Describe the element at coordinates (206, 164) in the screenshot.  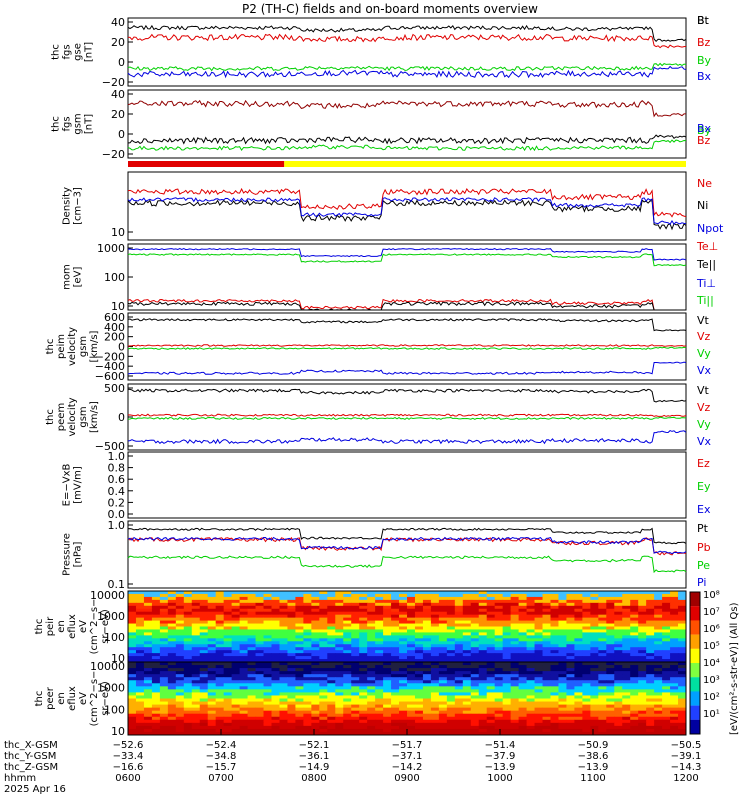
I see `status-bar-red` at that location.